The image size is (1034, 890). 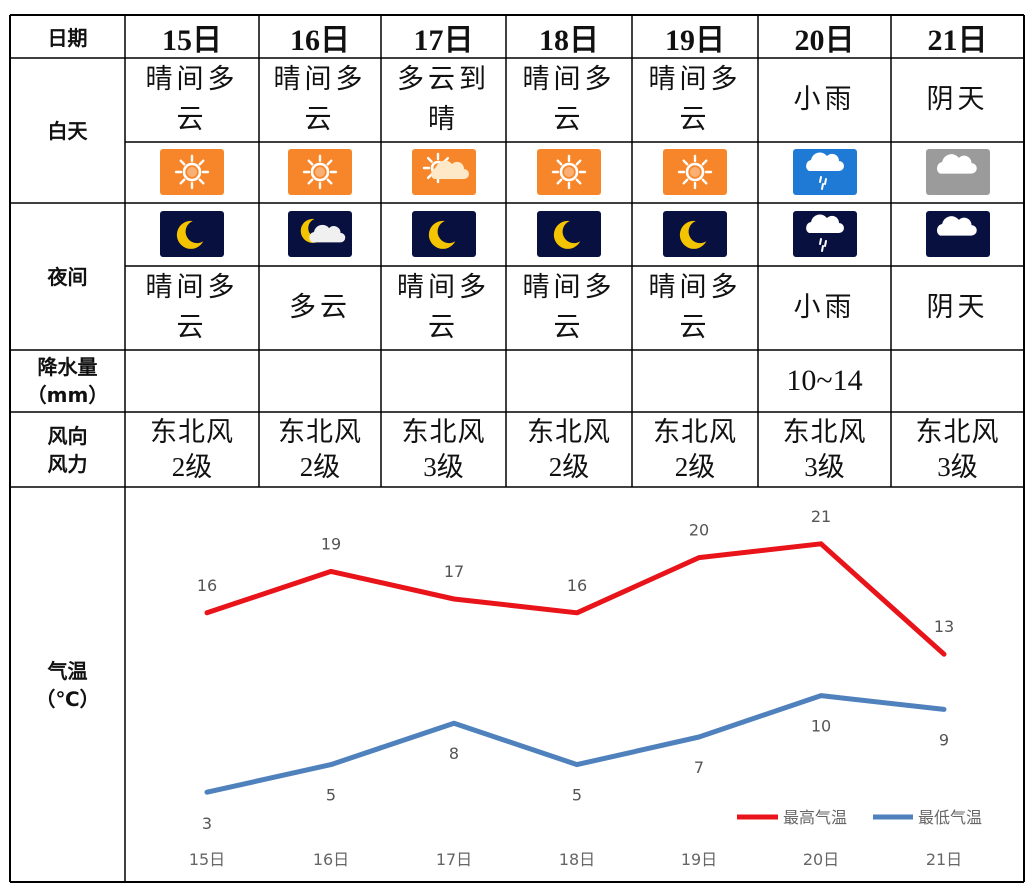 What do you see at coordinates (957, 99) in the screenshot?
I see `day-condition-text: 阴天` at bounding box center [957, 99].